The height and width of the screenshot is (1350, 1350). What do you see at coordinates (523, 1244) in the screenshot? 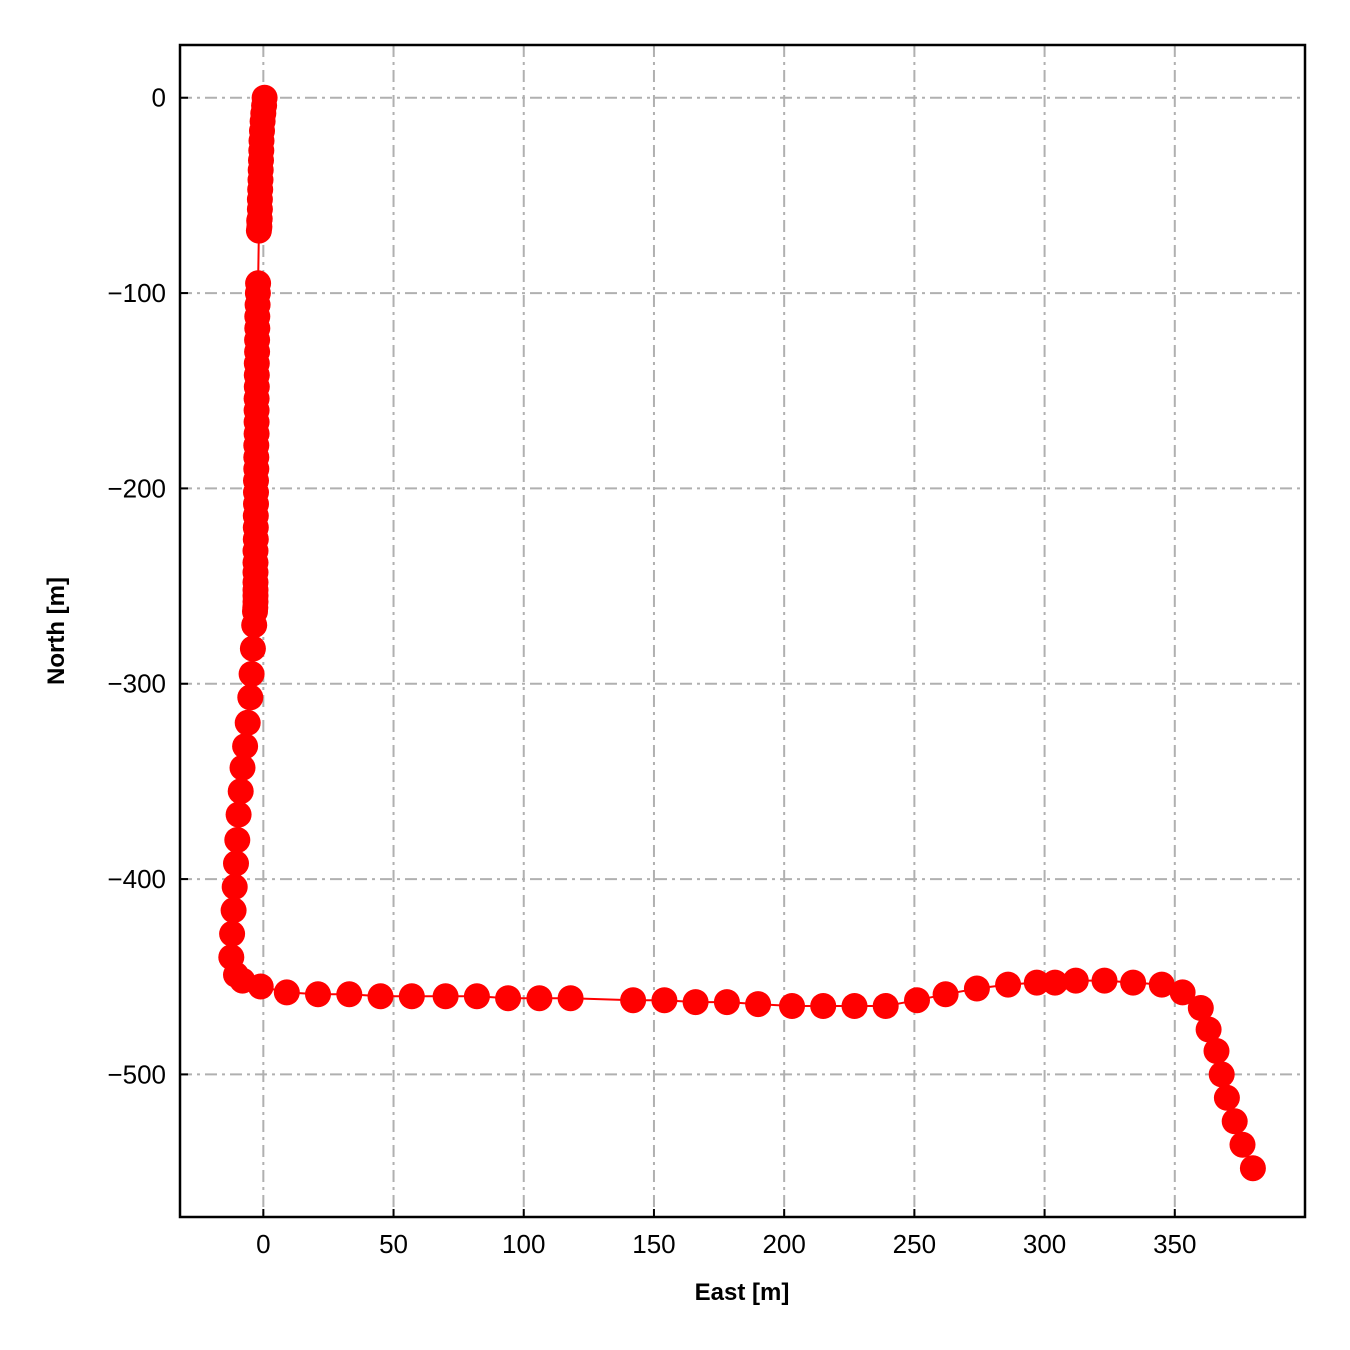
I see `x-tick-label: 100` at bounding box center [523, 1244].